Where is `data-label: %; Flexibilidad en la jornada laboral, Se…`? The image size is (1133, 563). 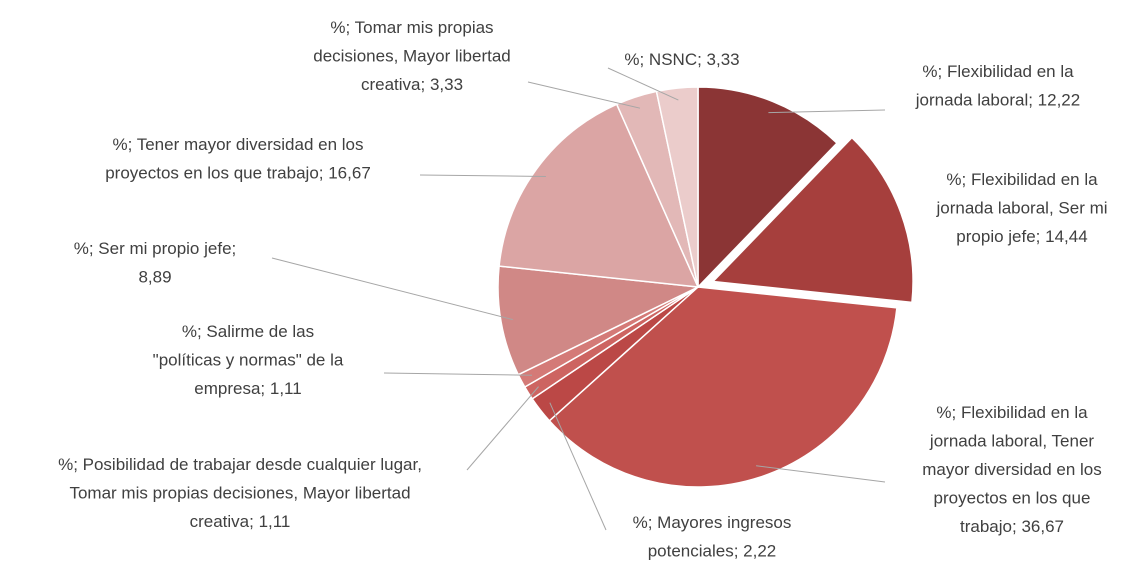
data-label: %; Flexibilidad en la jornada laboral, Se… is located at coordinates (1021, 208).